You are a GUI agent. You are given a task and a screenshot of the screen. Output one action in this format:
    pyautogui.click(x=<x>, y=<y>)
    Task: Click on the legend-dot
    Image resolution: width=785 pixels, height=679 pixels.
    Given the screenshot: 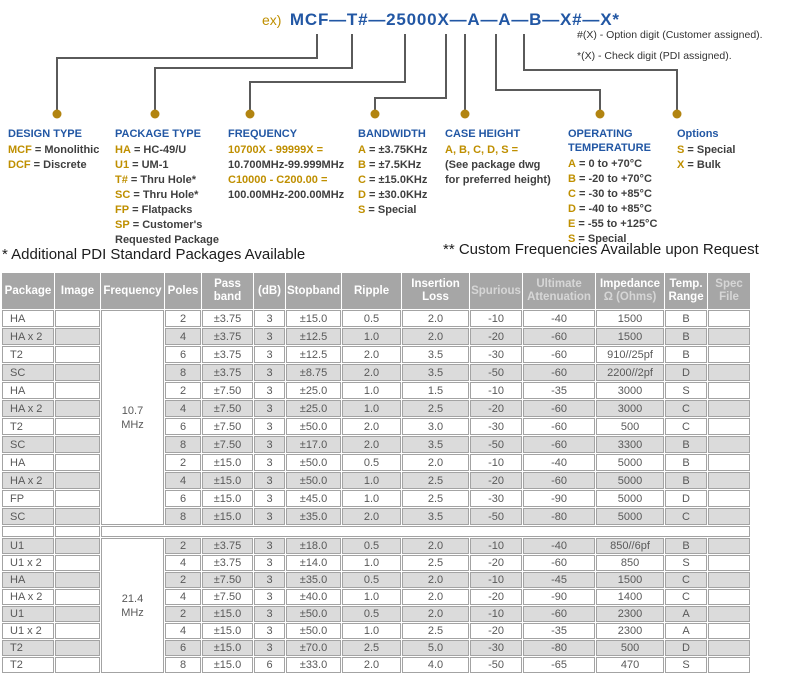 What is the action you would take?
    pyautogui.click(x=155, y=114)
    